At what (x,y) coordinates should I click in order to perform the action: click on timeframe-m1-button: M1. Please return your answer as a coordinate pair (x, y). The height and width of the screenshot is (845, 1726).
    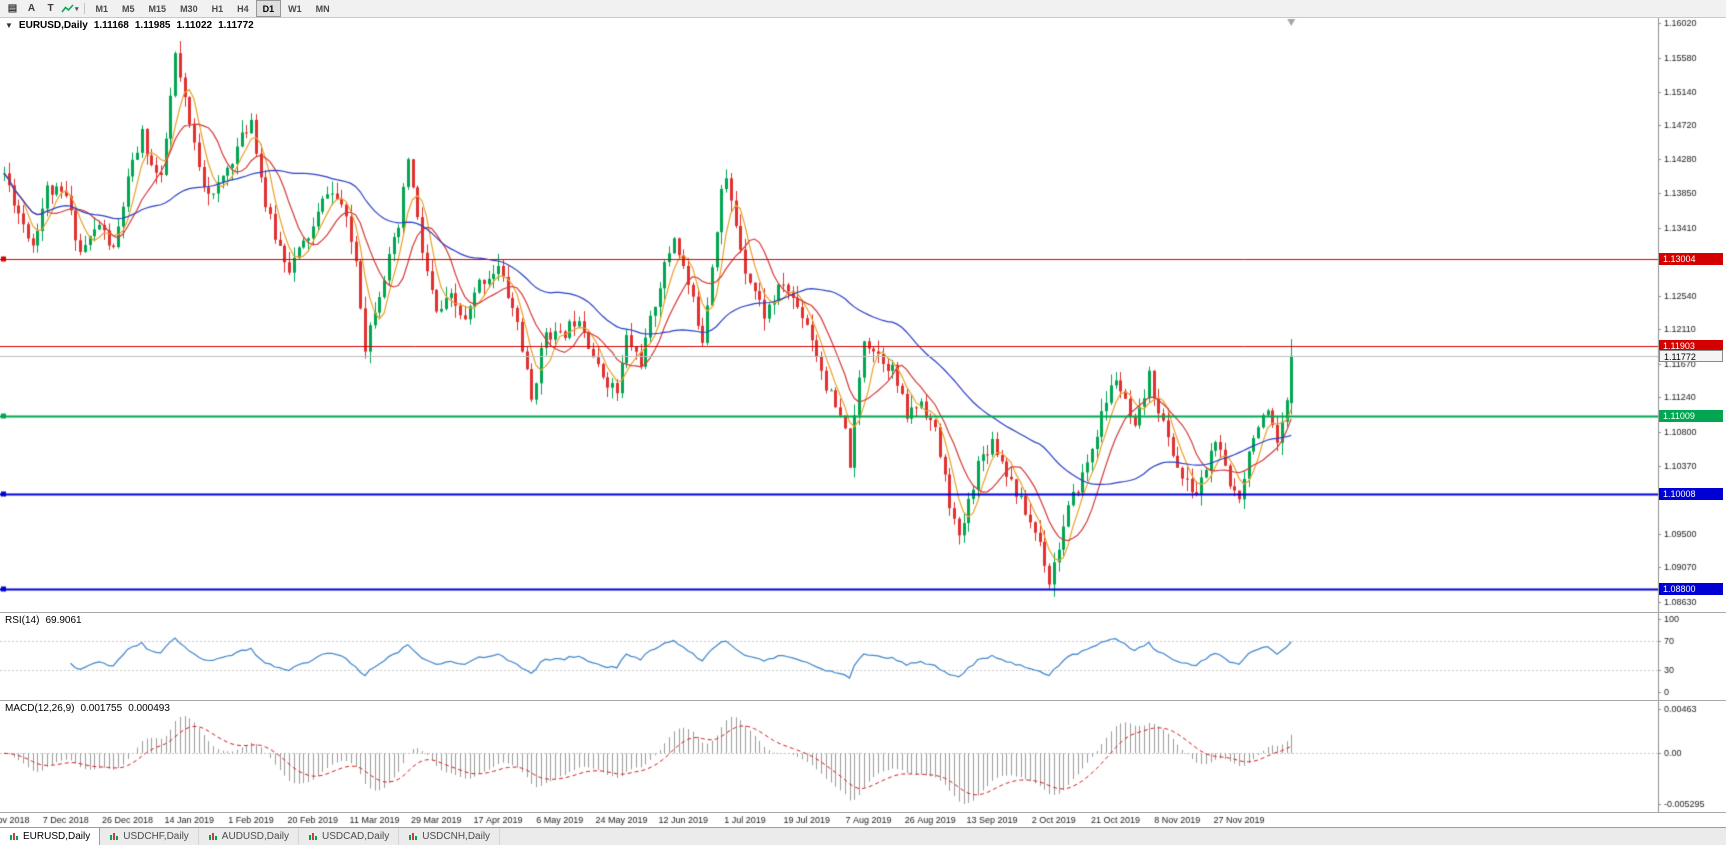
    Looking at the image, I should click on (102, 8).